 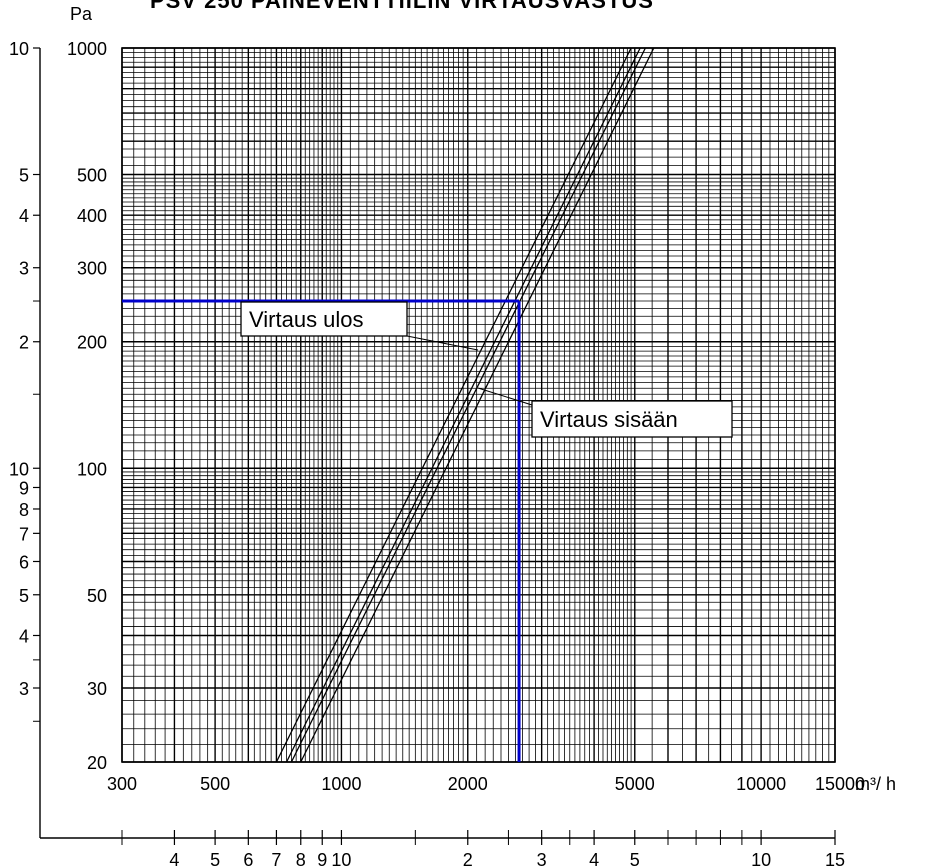 I want to click on y-tick-label: 300, so click(x=92, y=269).